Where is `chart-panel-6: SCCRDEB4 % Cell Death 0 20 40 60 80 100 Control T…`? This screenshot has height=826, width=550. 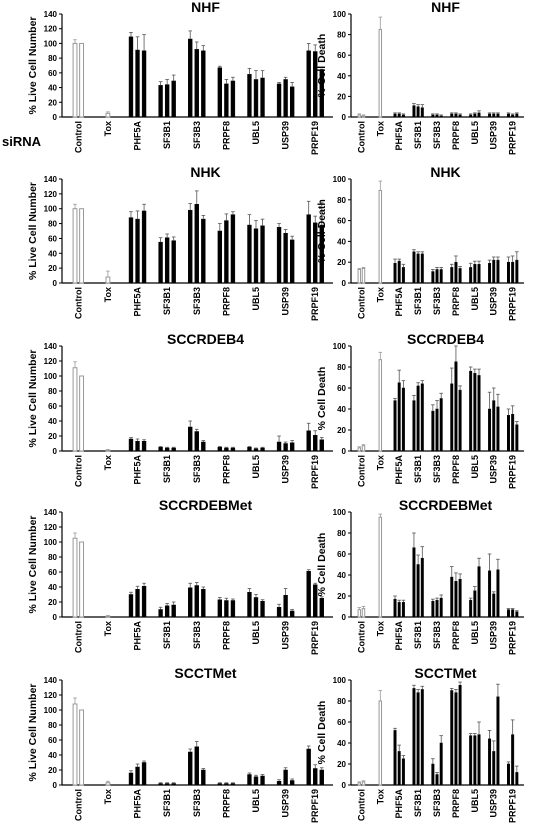 chart-panel-6: SCCRDEB4 % Cell Death 0 20 40 60 80 100 Control T… is located at coordinates (420, 410).